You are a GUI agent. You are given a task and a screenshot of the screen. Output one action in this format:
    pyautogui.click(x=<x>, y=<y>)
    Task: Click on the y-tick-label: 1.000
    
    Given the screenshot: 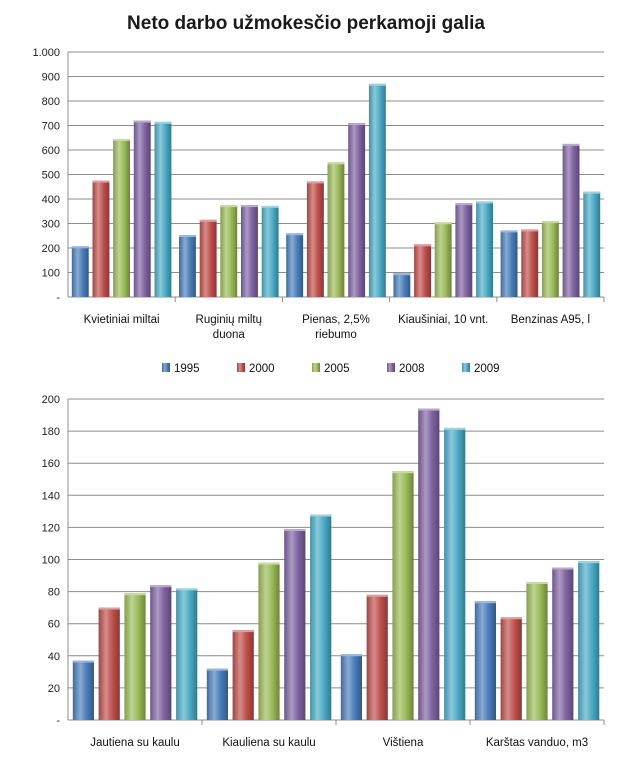 What is the action you would take?
    pyautogui.click(x=46, y=53)
    